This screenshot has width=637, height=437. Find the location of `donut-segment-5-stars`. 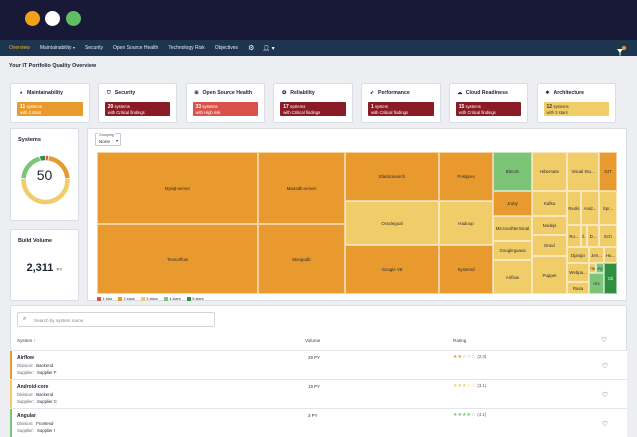

donut-segment-5-stars is located at coordinates (42, 158).